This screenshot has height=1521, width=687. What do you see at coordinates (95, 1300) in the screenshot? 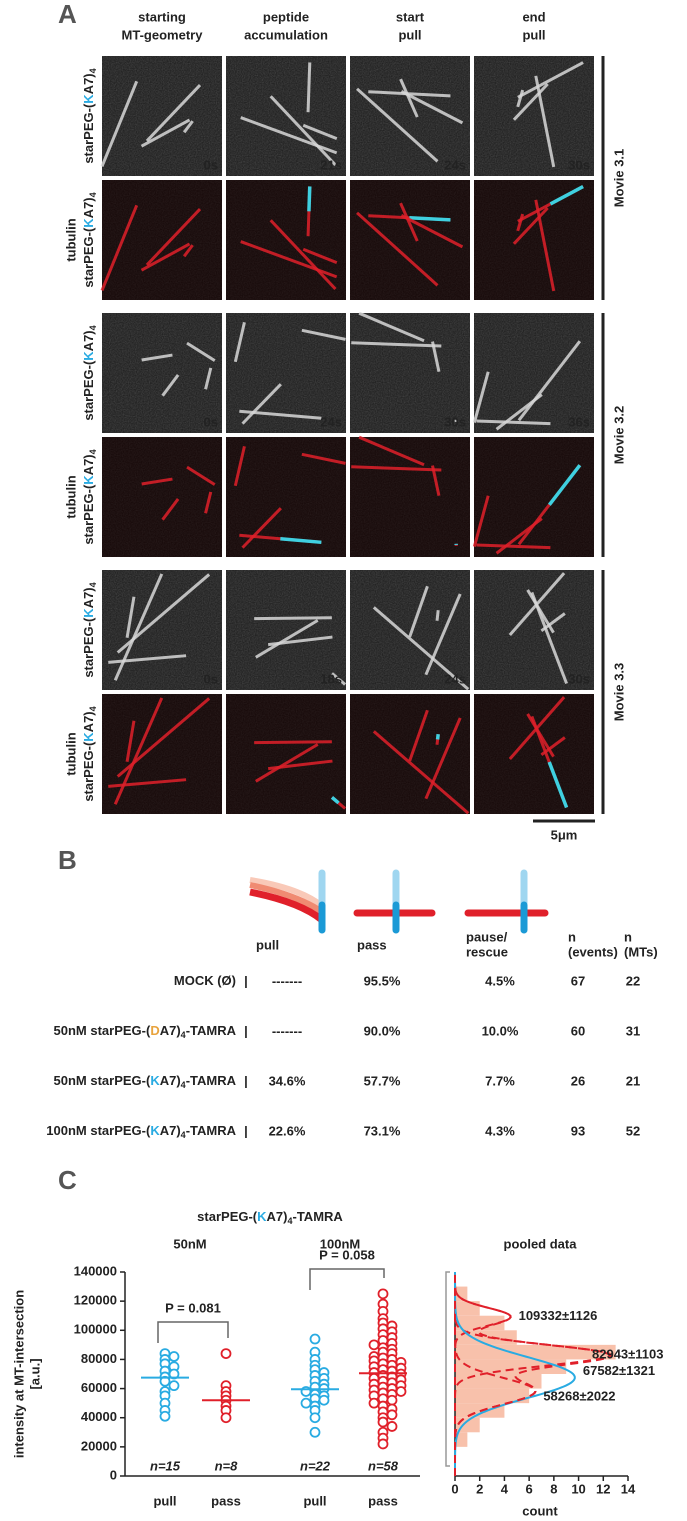
I see `y-tick-label: 120000` at bounding box center [95, 1300].